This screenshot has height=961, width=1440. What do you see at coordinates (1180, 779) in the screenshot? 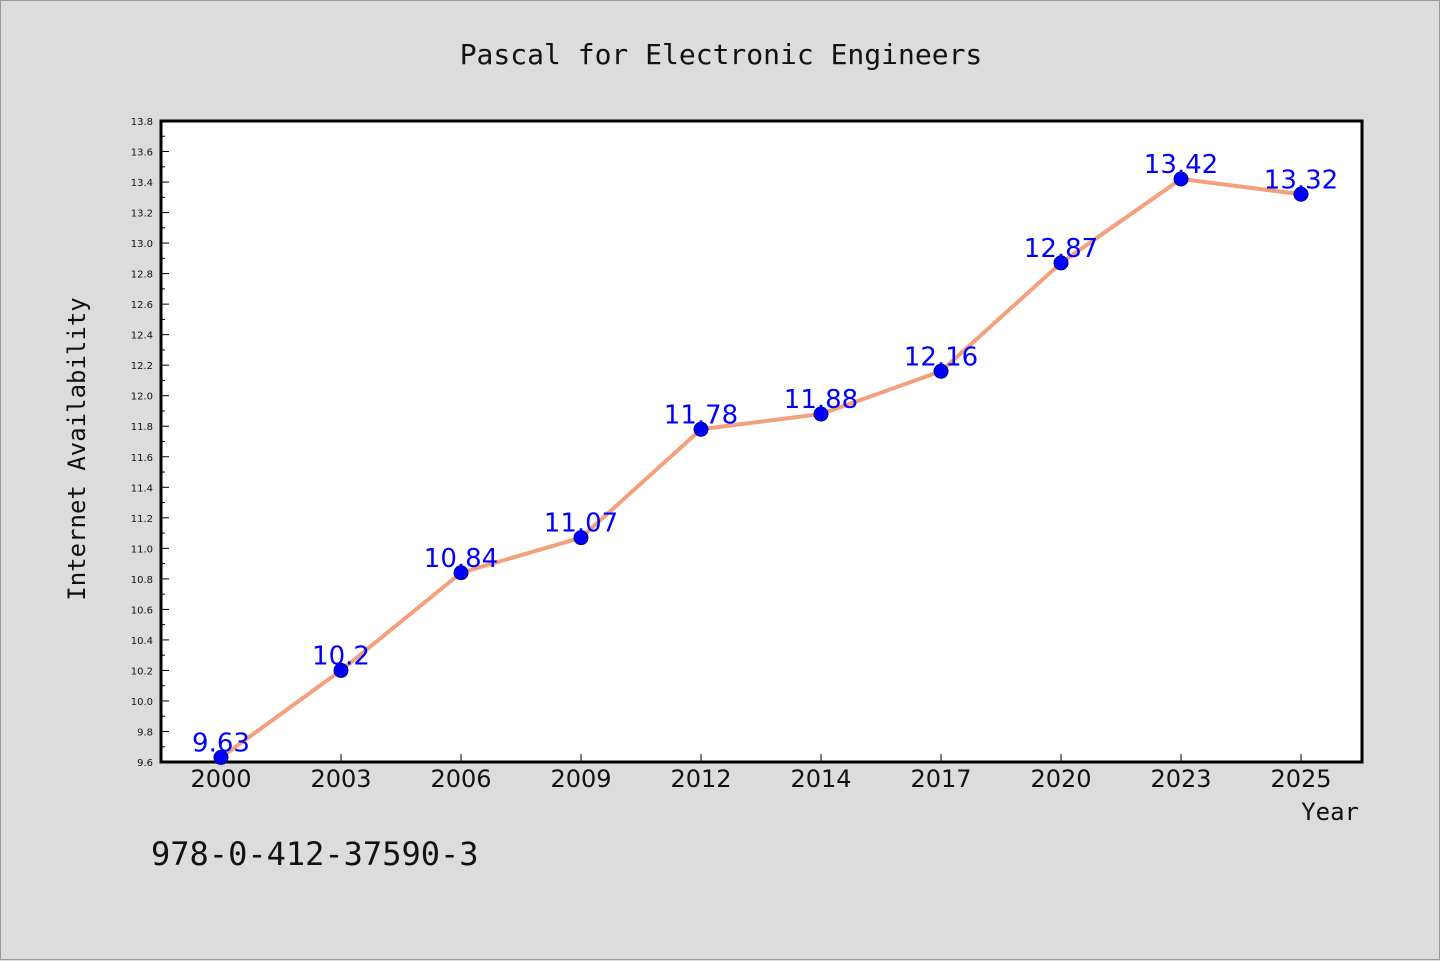
I see `x-tick-label: 2023` at bounding box center [1180, 779].